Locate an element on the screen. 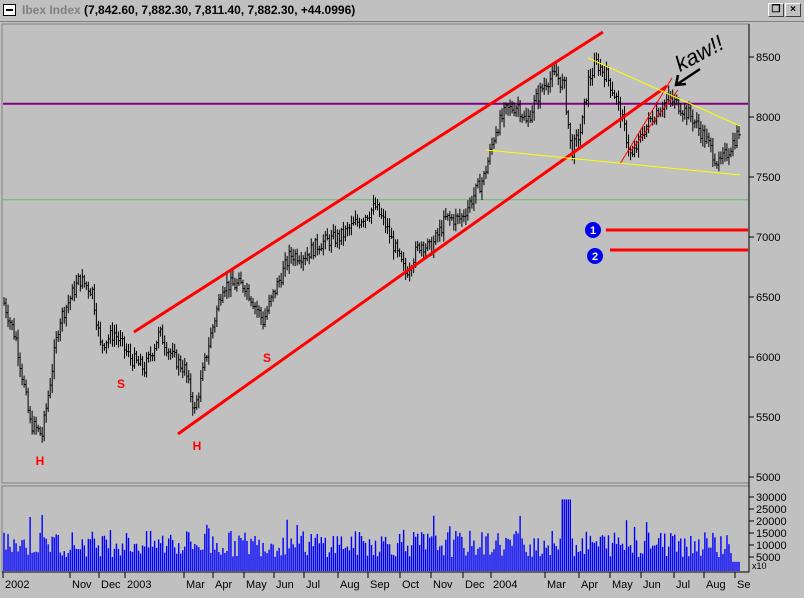 The height and width of the screenshot is (598, 804). target-label-2: 2 is located at coordinates (595, 257).